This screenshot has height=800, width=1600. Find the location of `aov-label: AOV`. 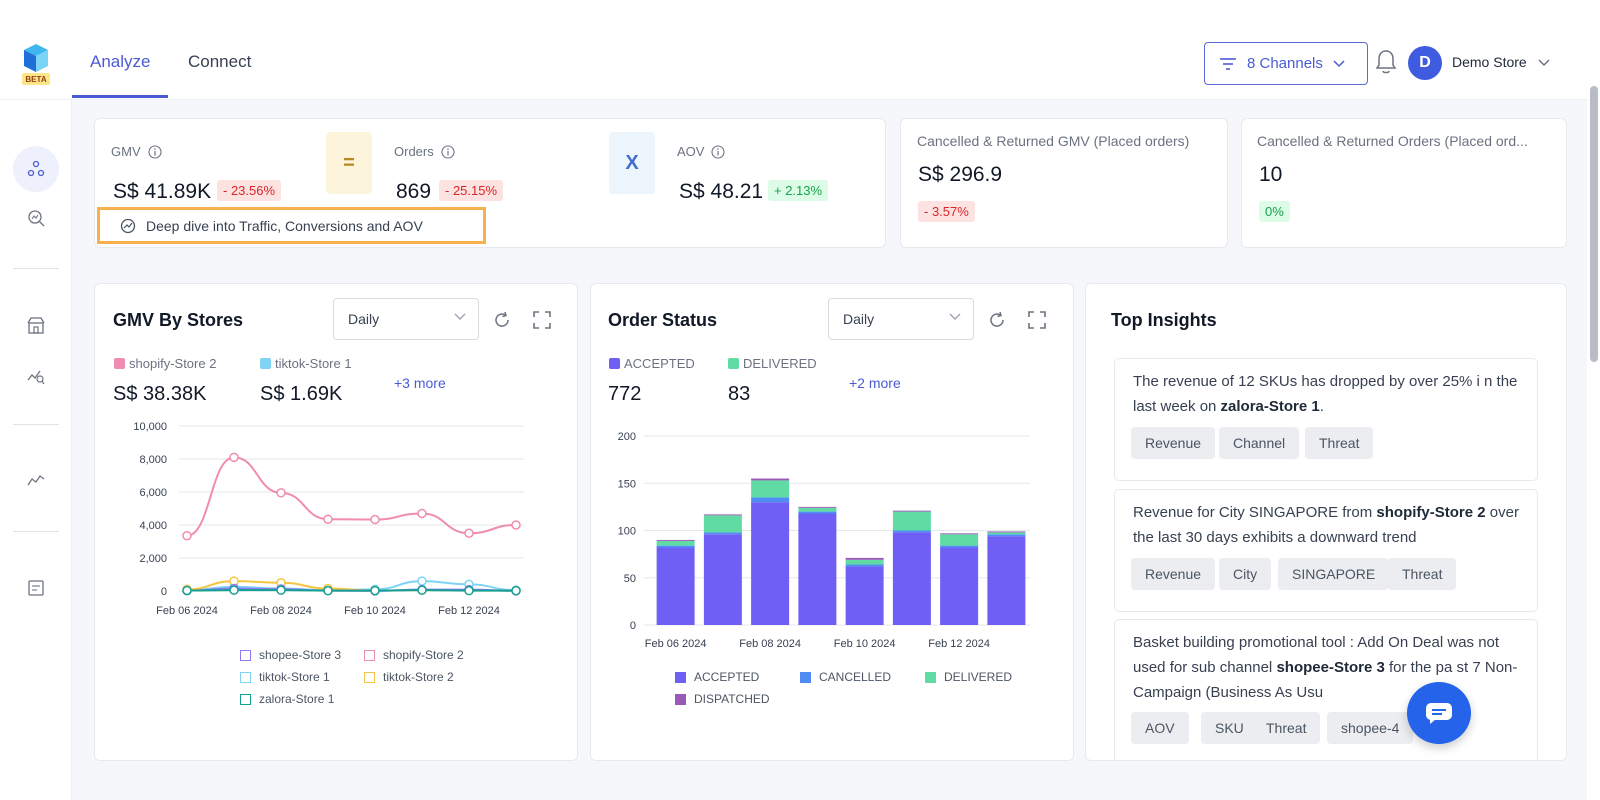

aov-label: AOV is located at coordinates (701, 151).